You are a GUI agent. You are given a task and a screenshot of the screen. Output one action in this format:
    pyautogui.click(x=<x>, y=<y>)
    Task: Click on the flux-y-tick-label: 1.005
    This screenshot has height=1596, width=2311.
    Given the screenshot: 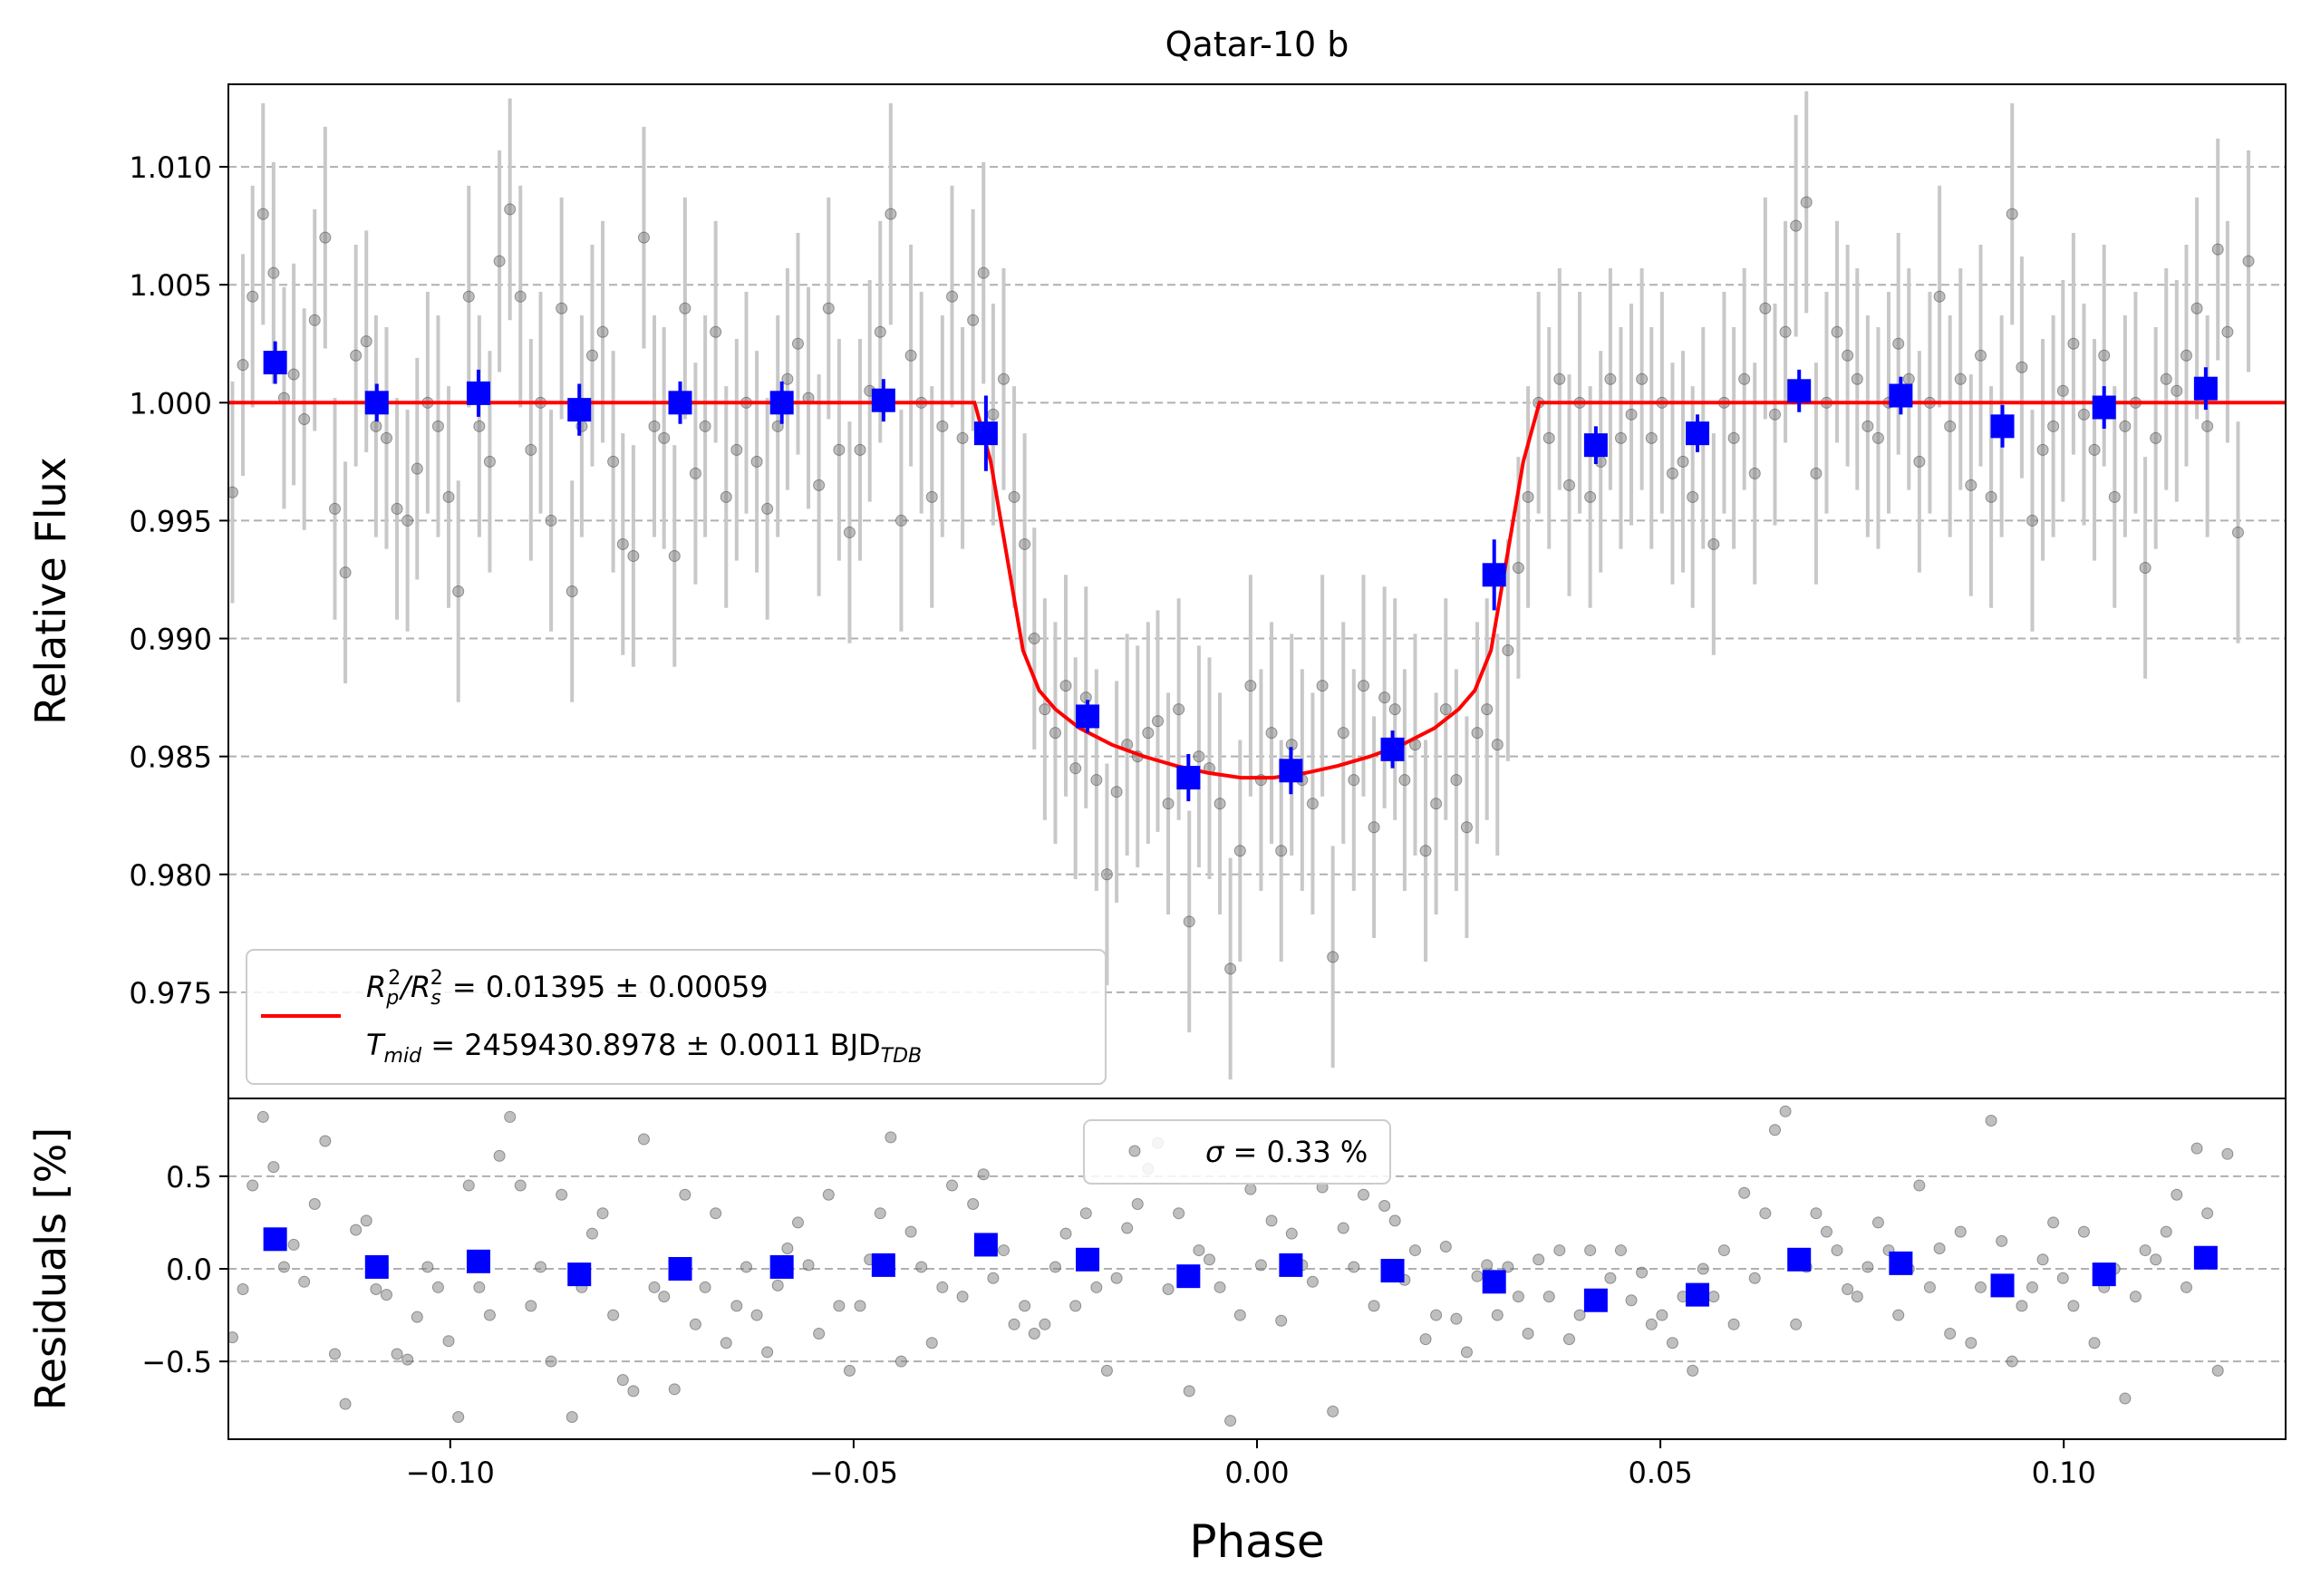 What is the action you would take?
    pyautogui.click(x=170, y=285)
    